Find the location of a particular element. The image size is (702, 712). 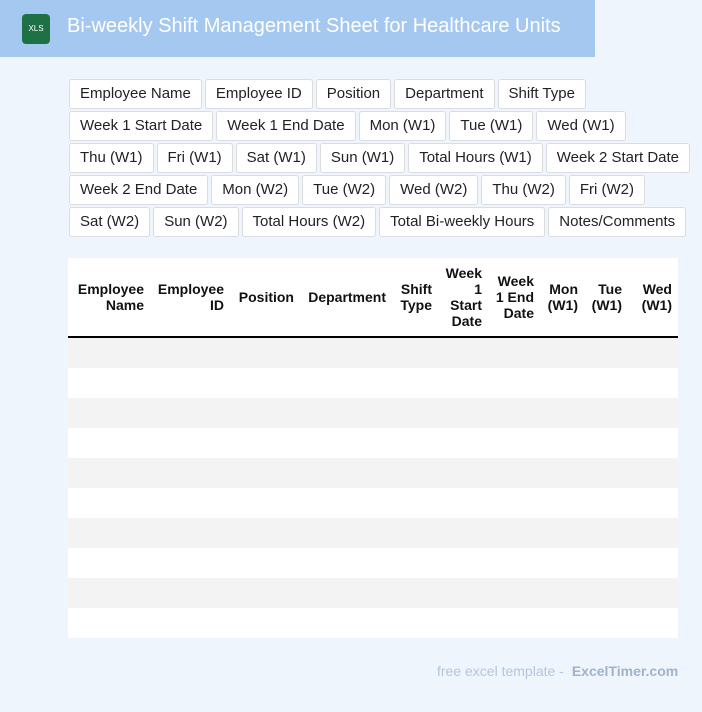

field-chip: Wed (W1) is located at coordinates (581, 126).